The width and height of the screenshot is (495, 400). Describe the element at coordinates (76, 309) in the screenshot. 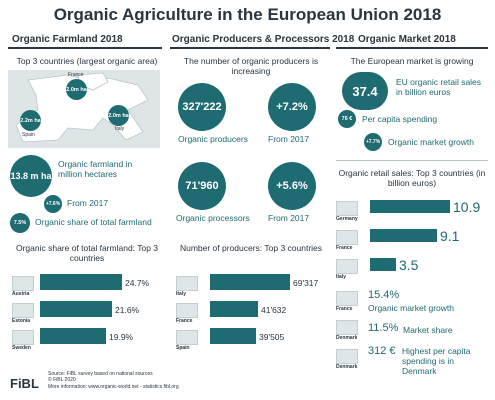

I see `share-bar-estonia` at that location.